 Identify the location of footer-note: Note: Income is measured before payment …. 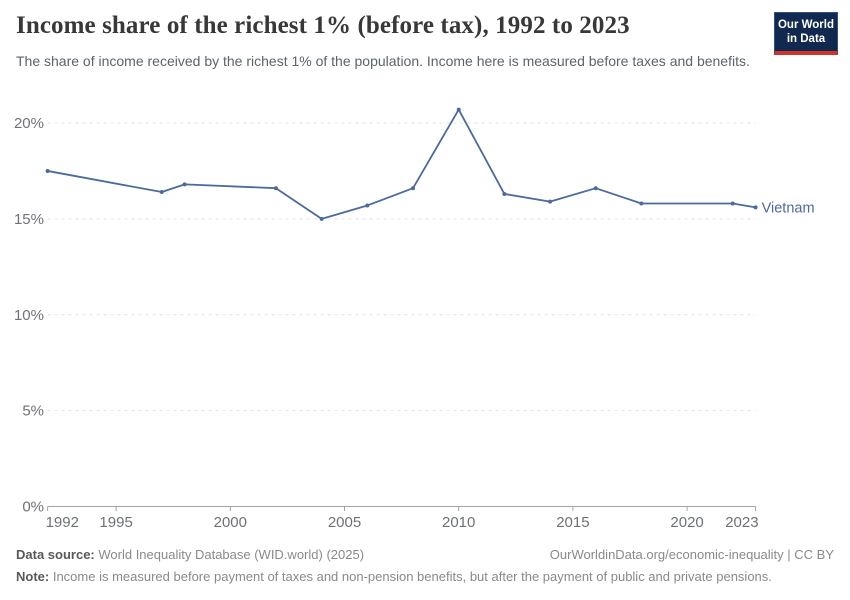
(425, 576).